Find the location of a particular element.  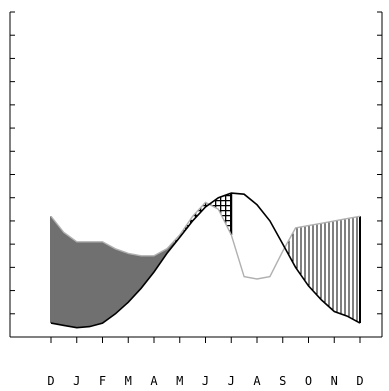

x-tick-label: S is located at coordinates (282, 381).